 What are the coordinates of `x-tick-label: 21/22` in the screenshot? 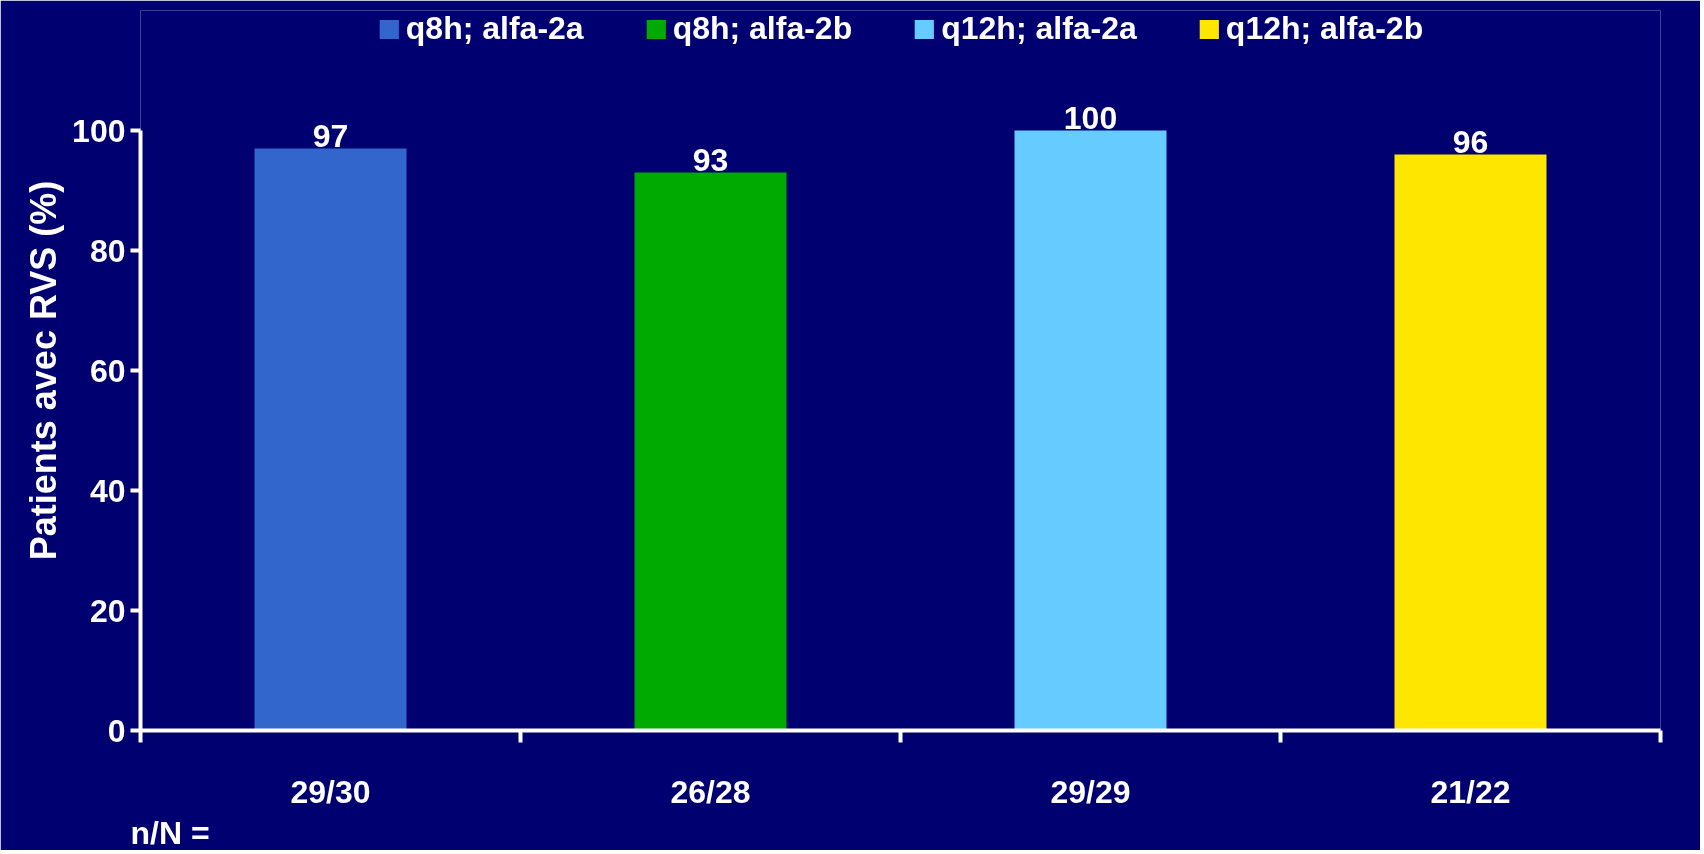 It's located at (1470, 791).